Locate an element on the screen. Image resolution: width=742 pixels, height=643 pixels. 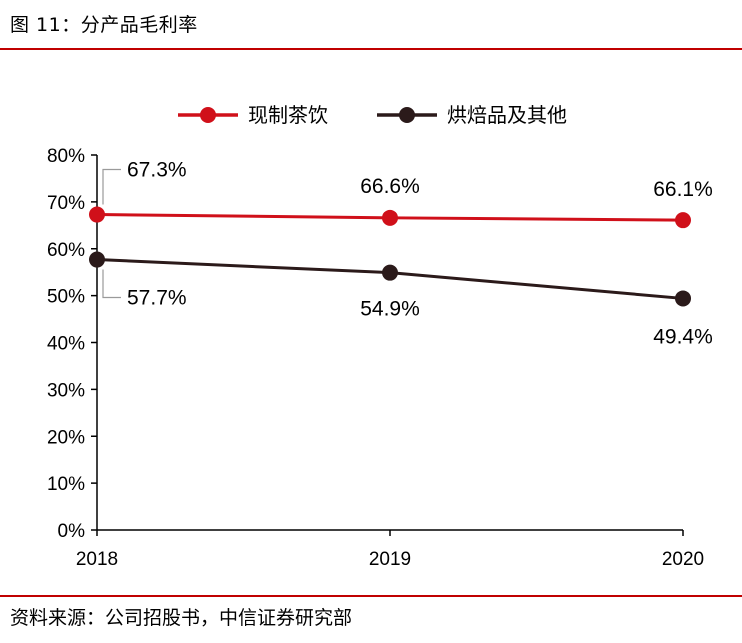
data-label: 66.1% is located at coordinates (683, 189).